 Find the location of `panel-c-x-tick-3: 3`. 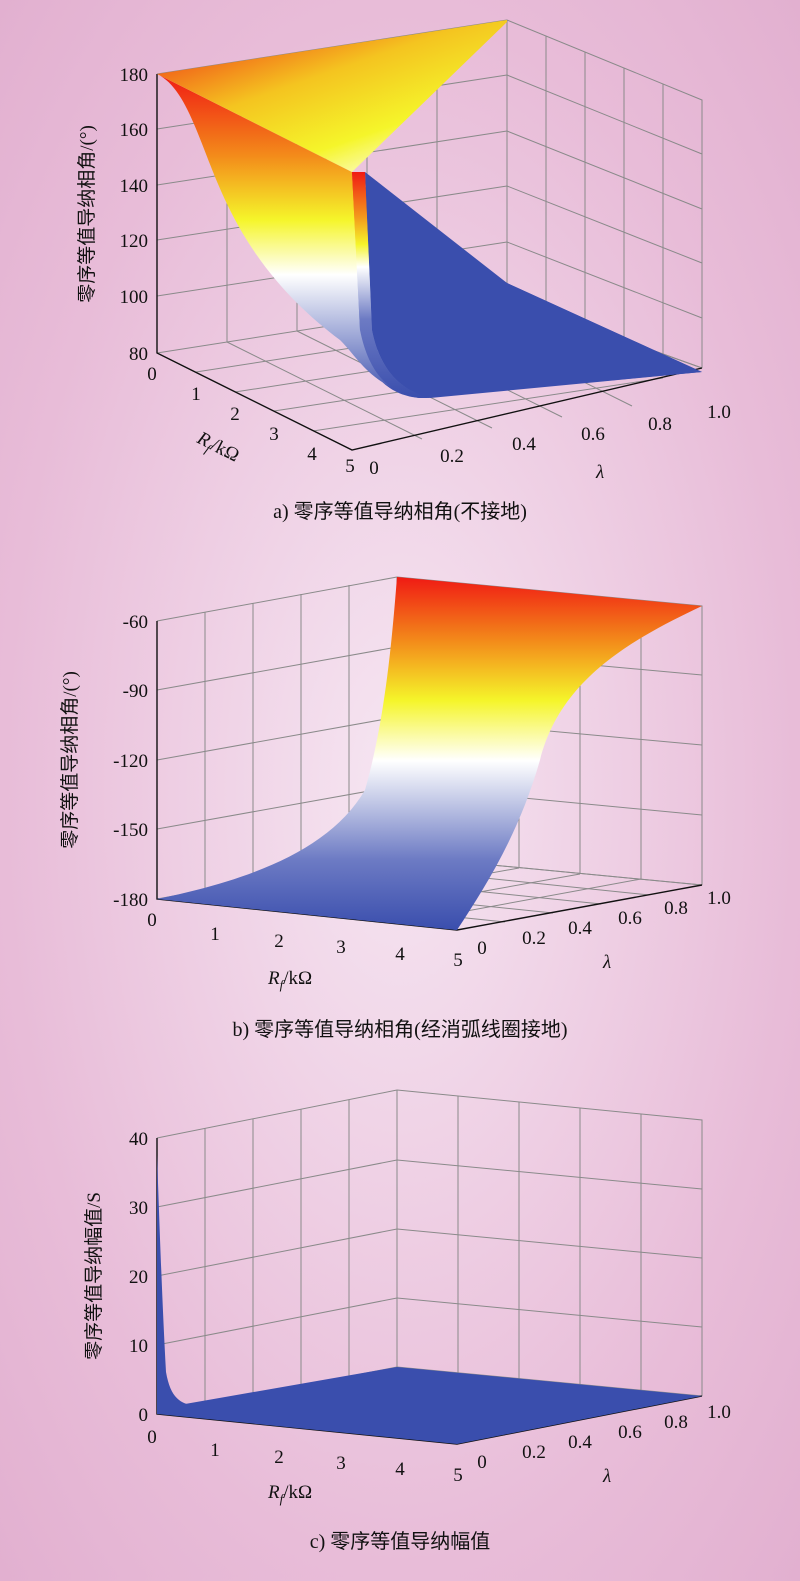

panel-c-x-tick-3: 3 is located at coordinates (341, 1463).